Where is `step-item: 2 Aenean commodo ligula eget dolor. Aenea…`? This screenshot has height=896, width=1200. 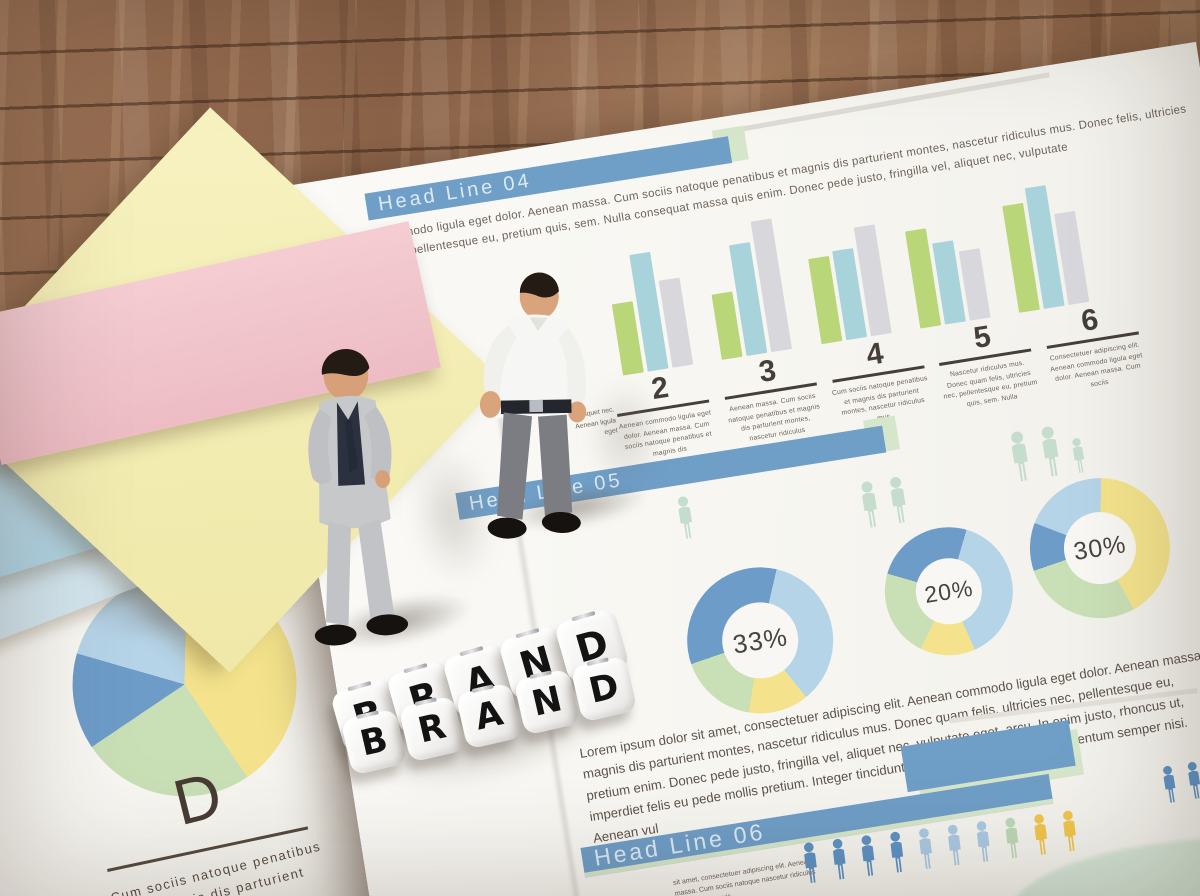
step-item: 2 Aenean commodo ligula eget dolor. Aenea… is located at coordinates (664, 416).